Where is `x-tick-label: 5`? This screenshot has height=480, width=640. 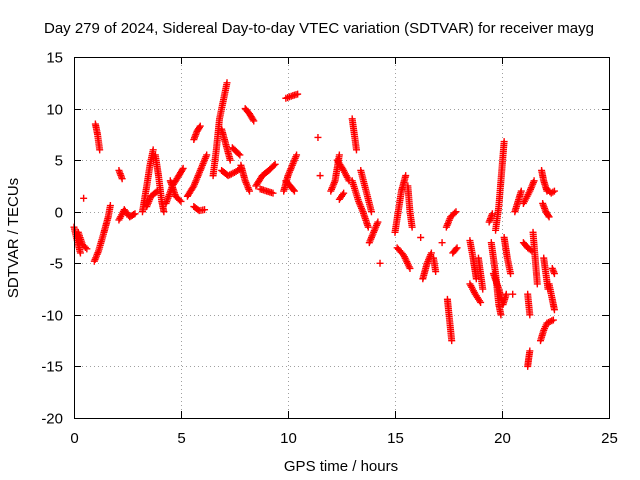 x-tick-label: 5 is located at coordinates (181, 438).